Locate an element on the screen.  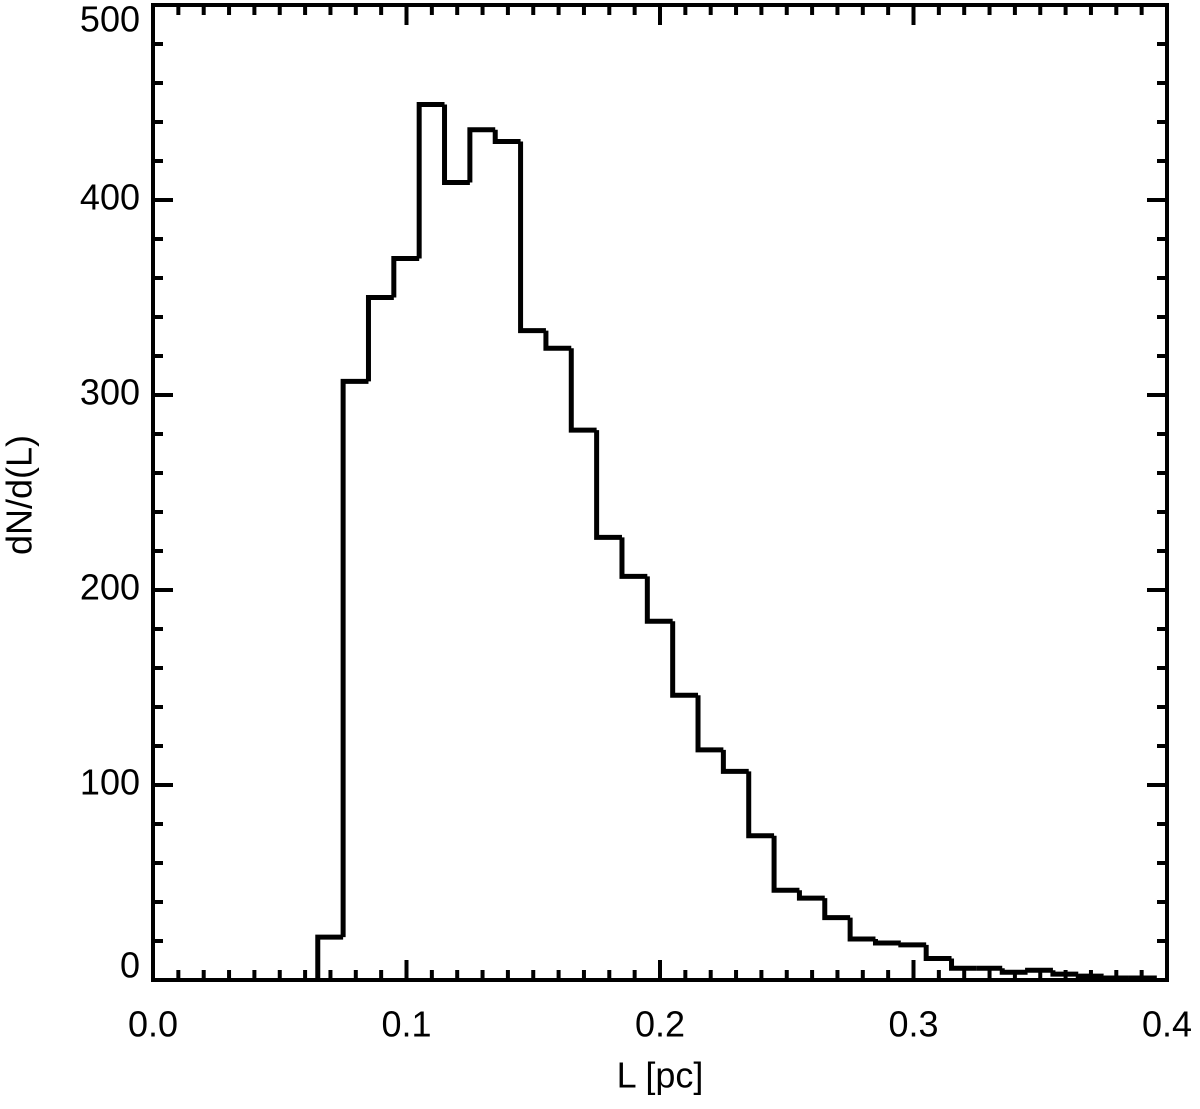
y-tick-label: 100 is located at coordinates (110, 782).